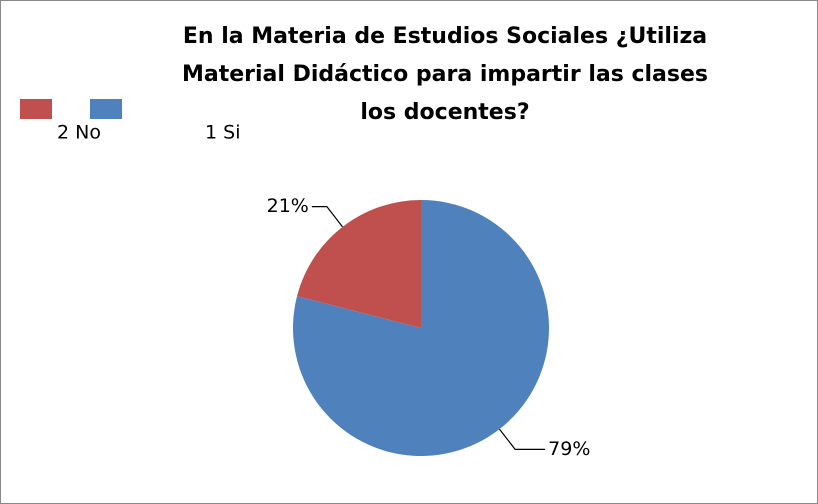 This screenshot has width=818, height=504. I want to click on legend-label: 2 No, so click(79, 133).